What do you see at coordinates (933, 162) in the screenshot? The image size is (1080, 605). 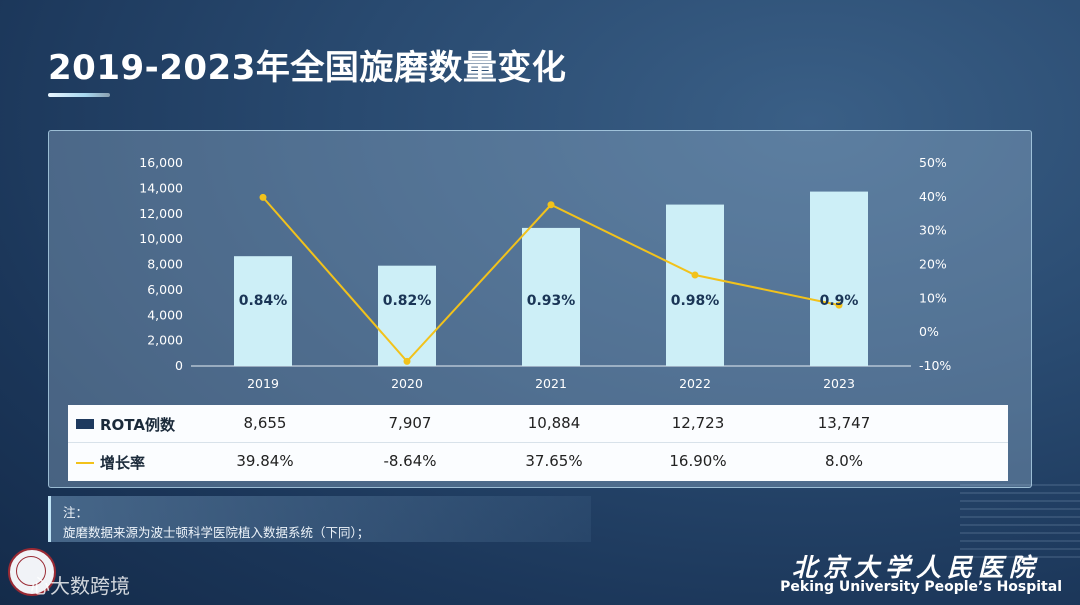 I see `y-right-tick-label: 50%` at bounding box center [933, 162].